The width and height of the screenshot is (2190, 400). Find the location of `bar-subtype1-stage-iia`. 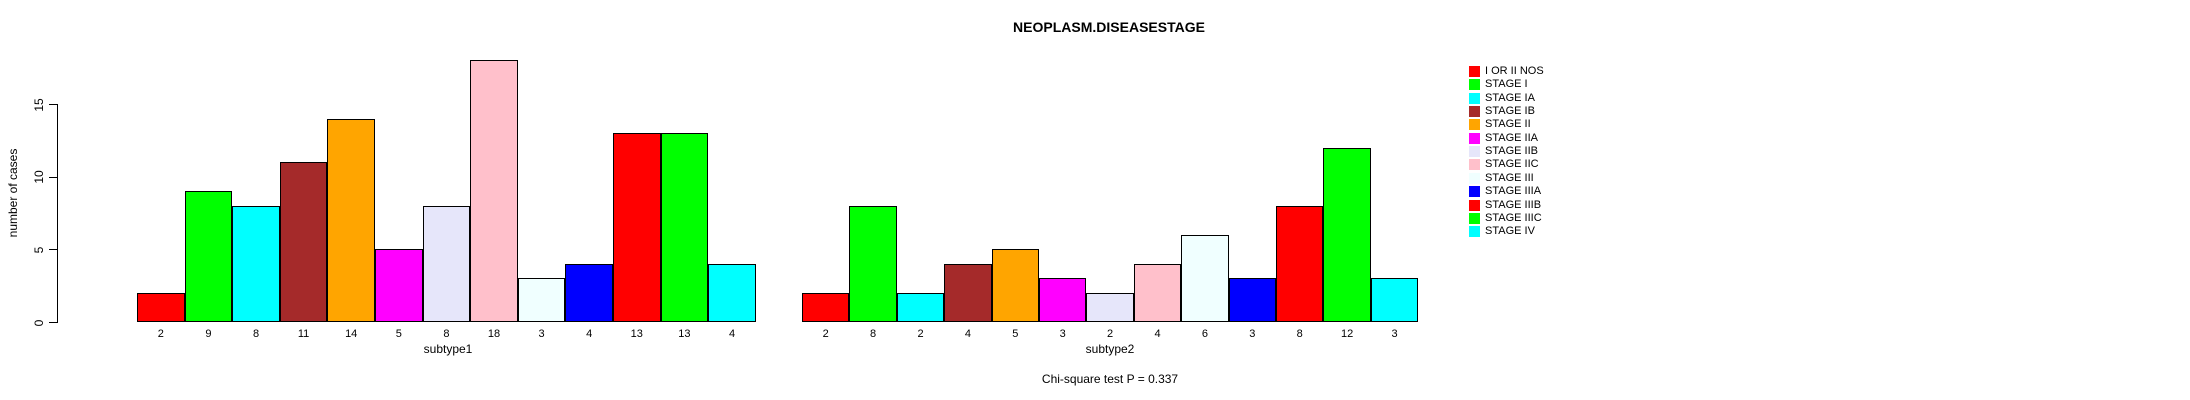

bar-subtype1-stage-iia is located at coordinates (399, 285).